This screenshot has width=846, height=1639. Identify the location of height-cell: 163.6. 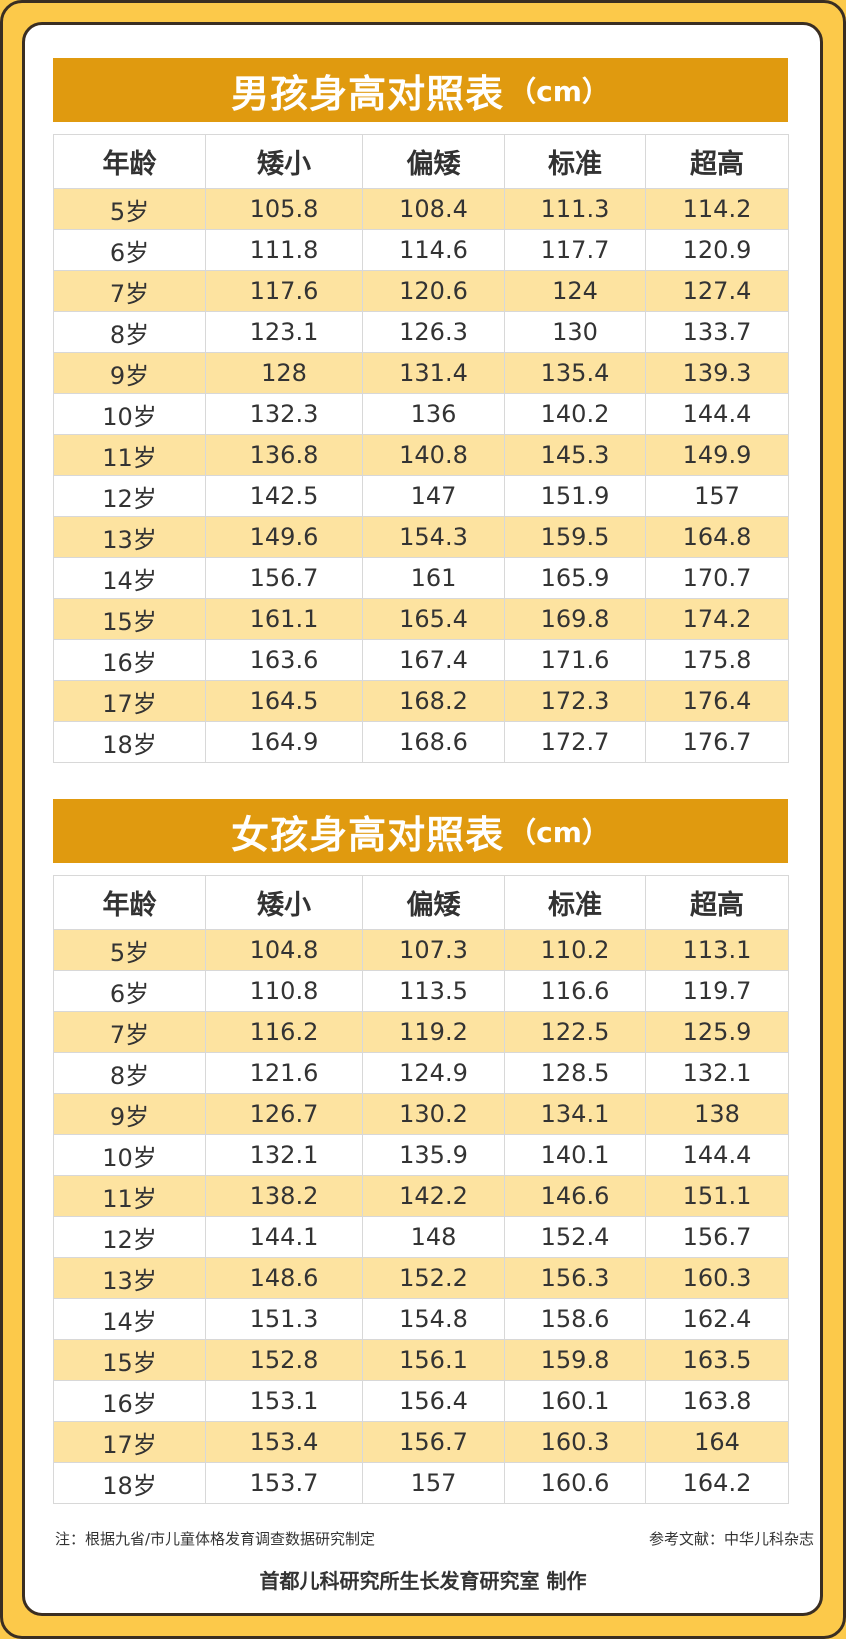
(284, 660).